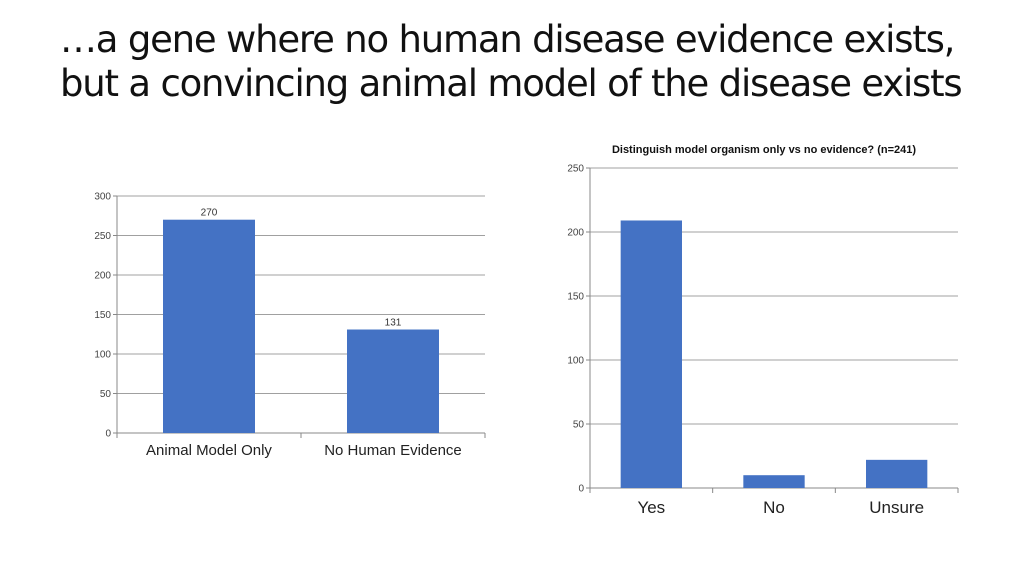 The height and width of the screenshot is (576, 1024). Describe the element at coordinates (209, 450) in the screenshot. I see `x-category-label: Animal Model Only` at that location.